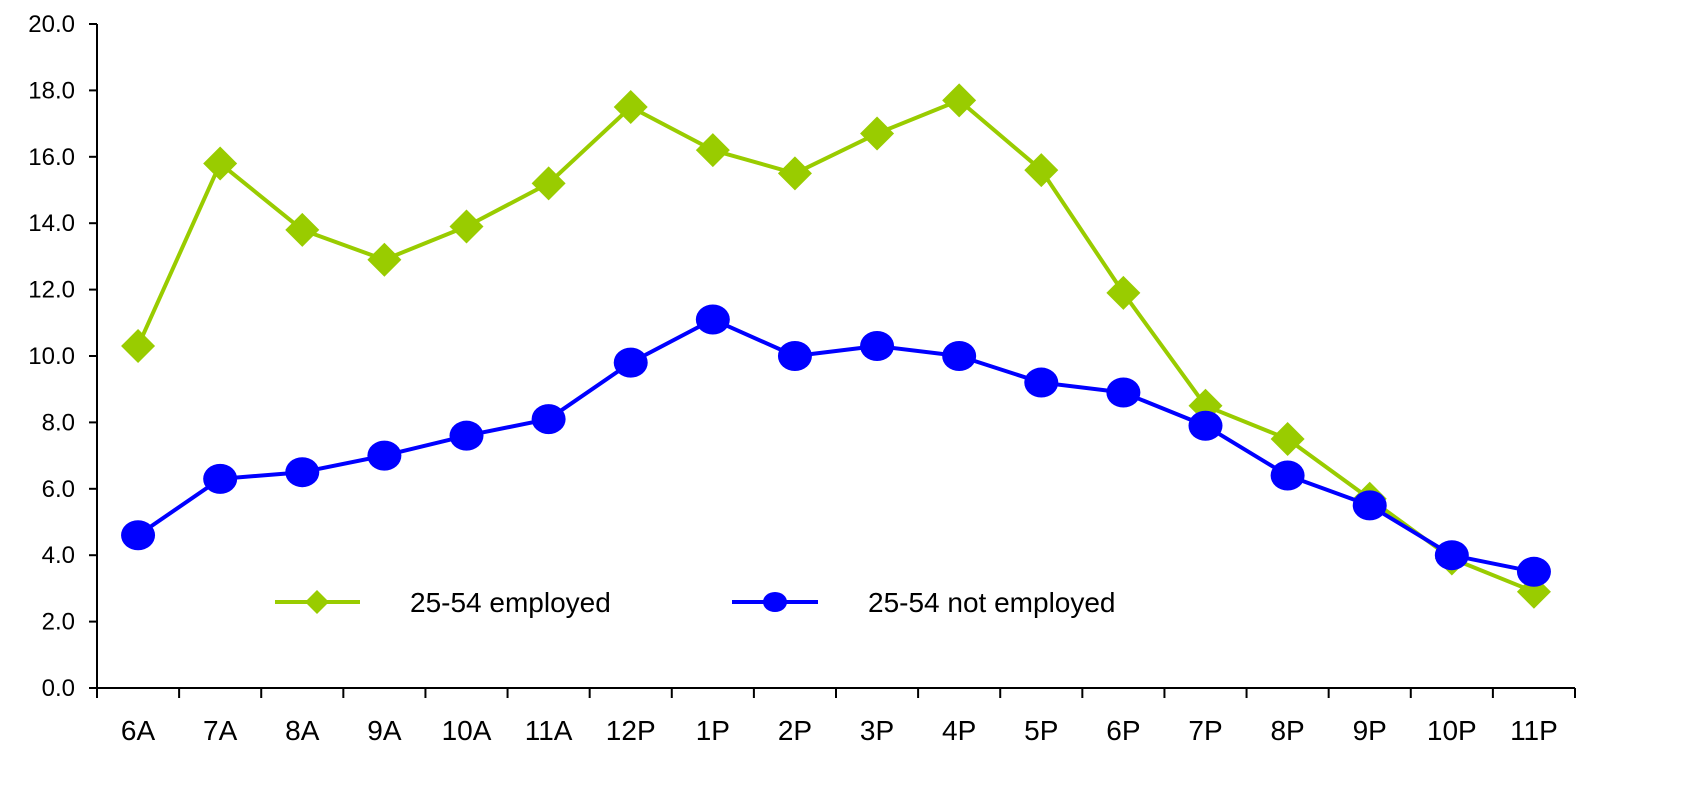  Describe the element at coordinates (1370, 730) in the screenshot. I see `x-tick-label: 9P` at that location.